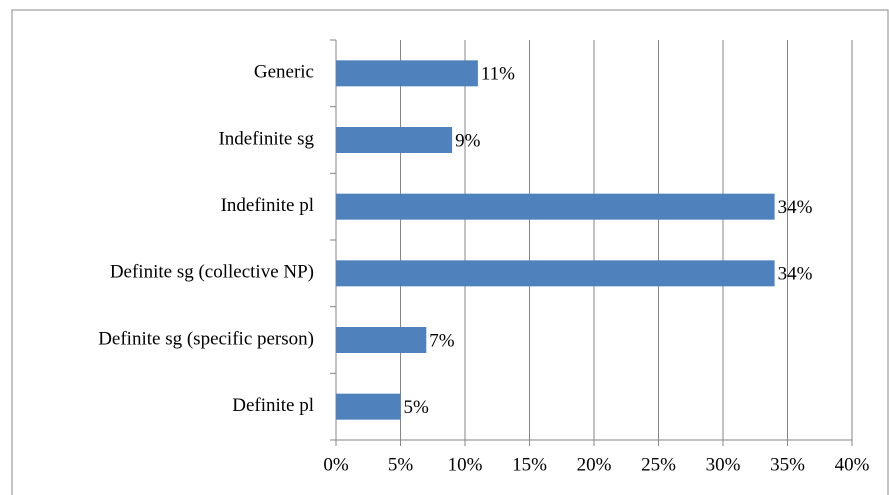 The width and height of the screenshot is (889, 495). I want to click on x-tick-label: 20%, so click(594, 464).